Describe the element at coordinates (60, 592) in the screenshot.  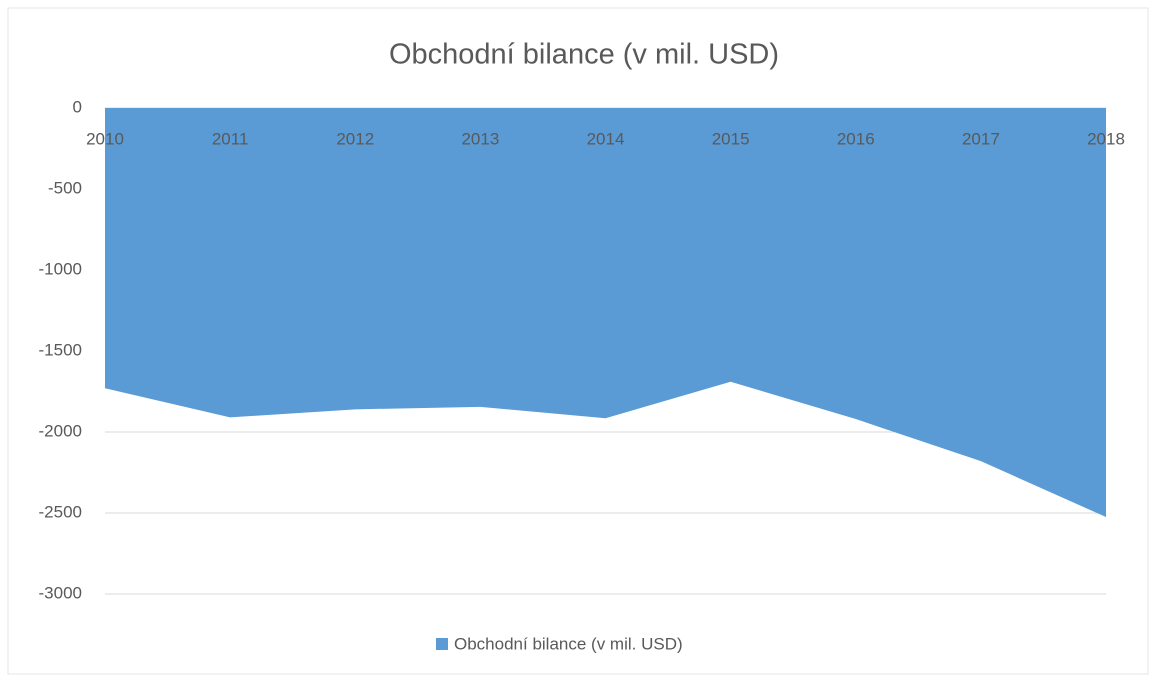
I see `y-tick-label: -3000` at that location.